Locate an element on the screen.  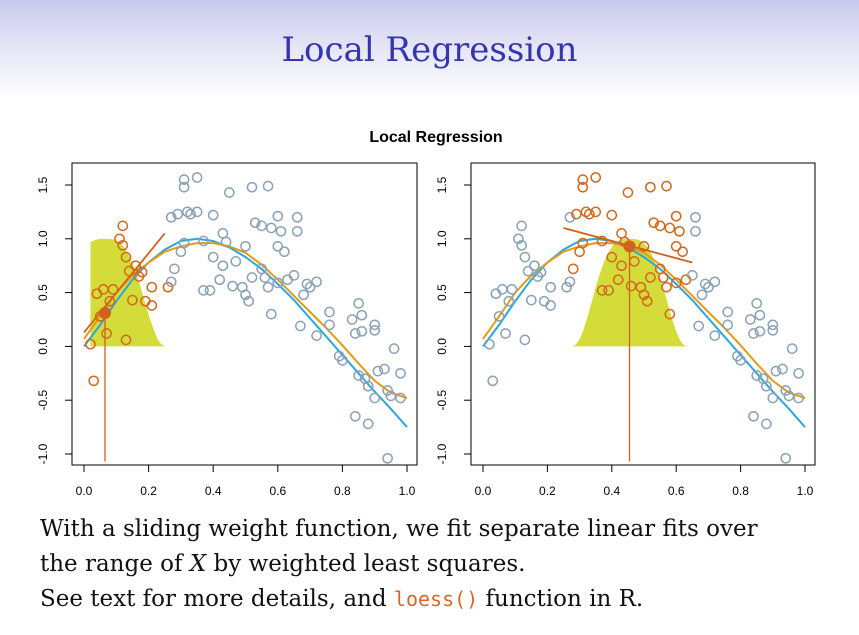
right-x-tick-label: 0.2 is located at coordinates (547, 491).